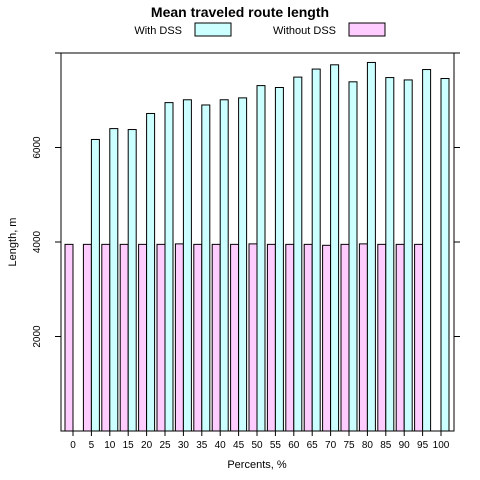 The width and height of the screenshot is (480, 480). What do you see at coordinates (213, 29) in the screenshot?
I see `legend-swatch-with-dss` at bounding box center [213, 29].